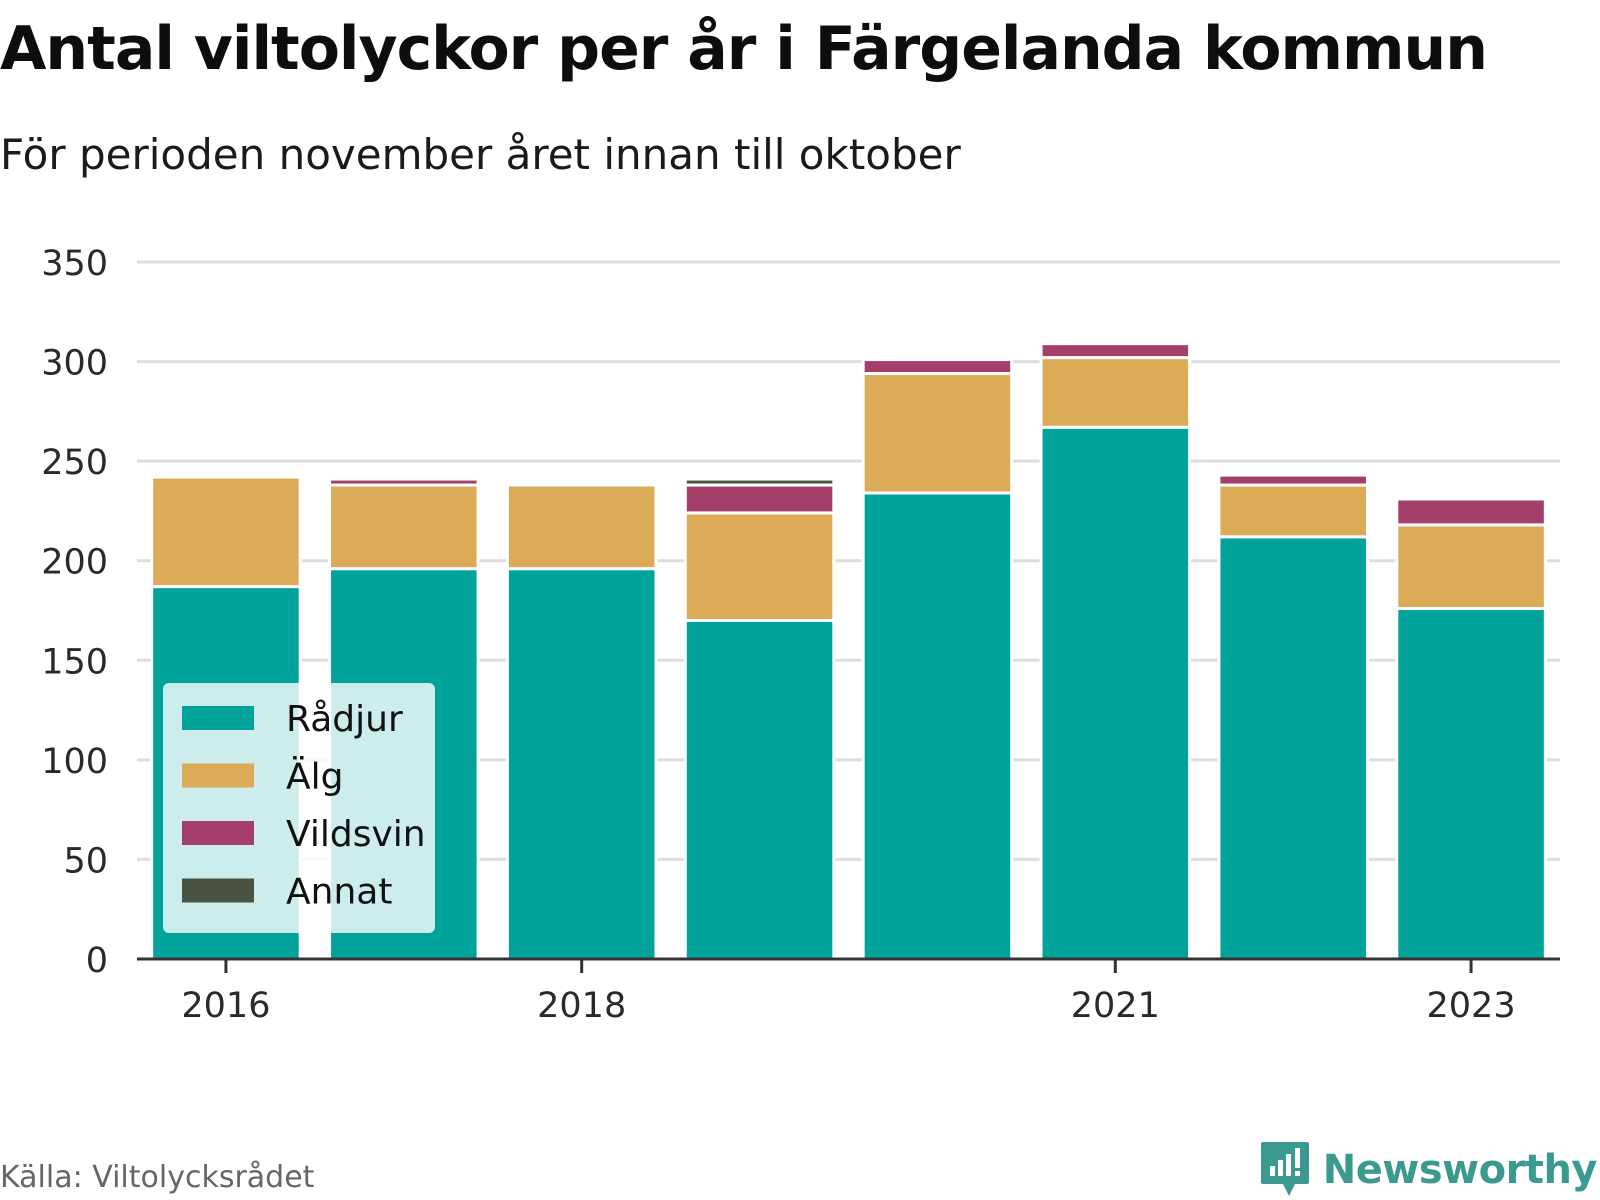 The height and width of the screenshot is (1200, 1600). I want to click on legend: Rådjur Älg Vildsvin Annat, so click(299, 808).